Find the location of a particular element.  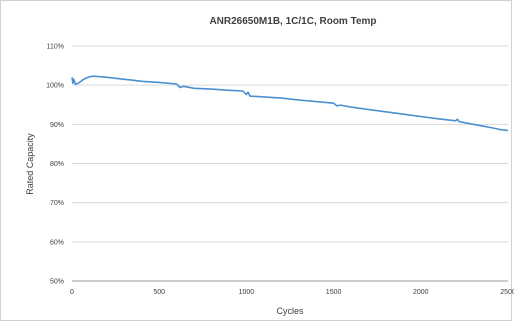

x-axis-label: Cycles is located at coordinates (290, 311).